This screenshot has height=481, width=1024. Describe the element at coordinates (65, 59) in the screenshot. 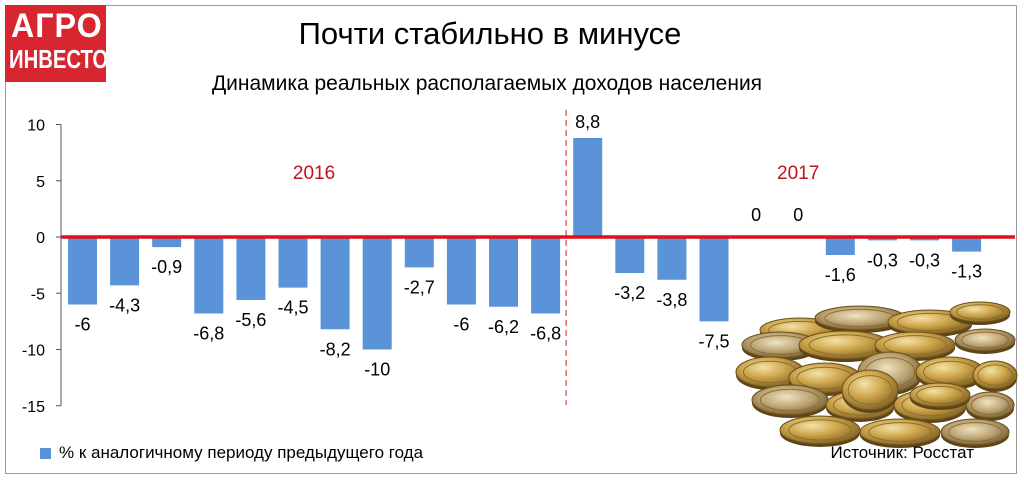

I see `brand-logo-line2: ИНВЕСТОР` at that location.